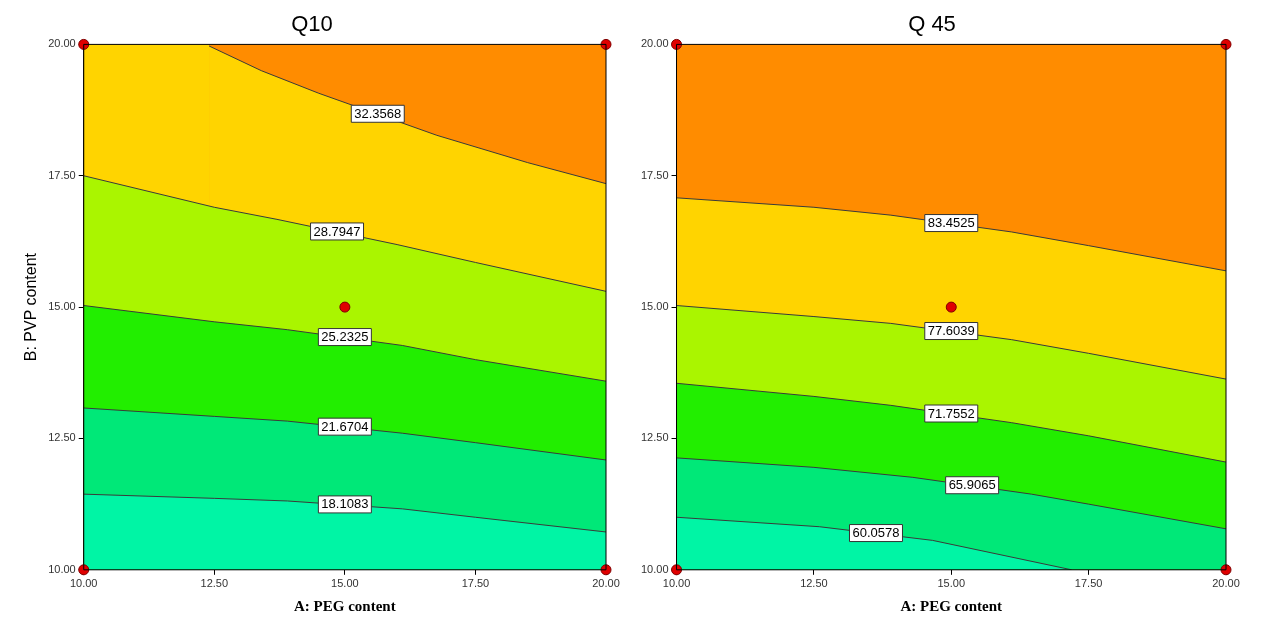 Image resolution: width=1267 pixels, height=630 pixels. Describe the element at coordinates (378, 113) in the screenshot. I see `series-label: 32.3568` at that location.